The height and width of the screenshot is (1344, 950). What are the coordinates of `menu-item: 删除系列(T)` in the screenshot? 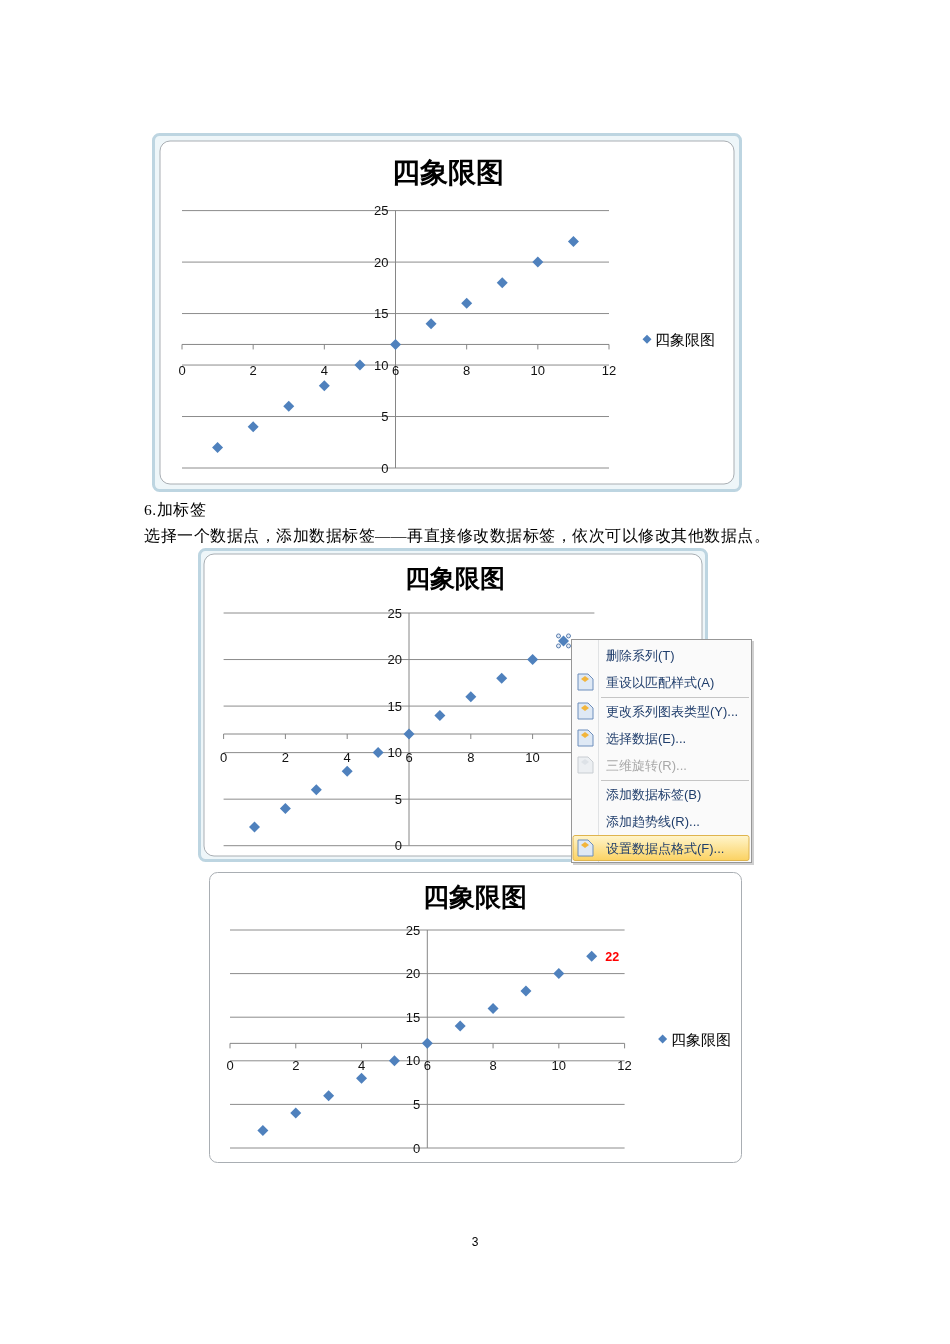 It's located at (640, 655).